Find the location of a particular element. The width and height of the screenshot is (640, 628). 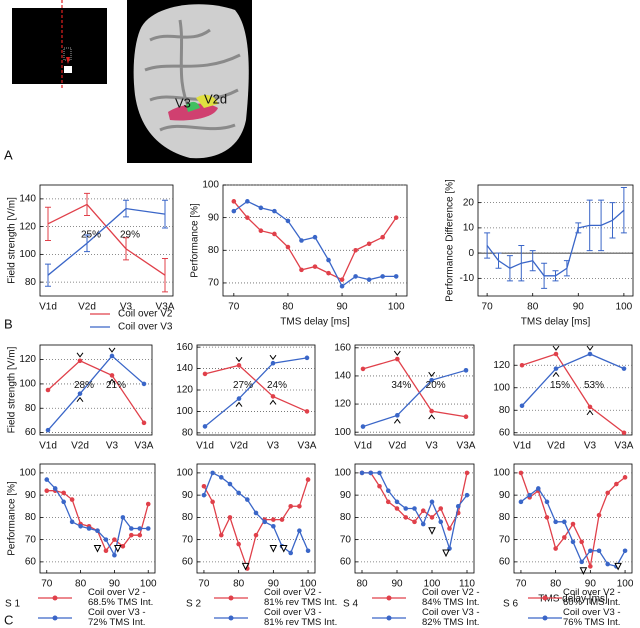

legend-label: Coil over V3 - 72% TMS Int. is located at coordinates (117, 618).